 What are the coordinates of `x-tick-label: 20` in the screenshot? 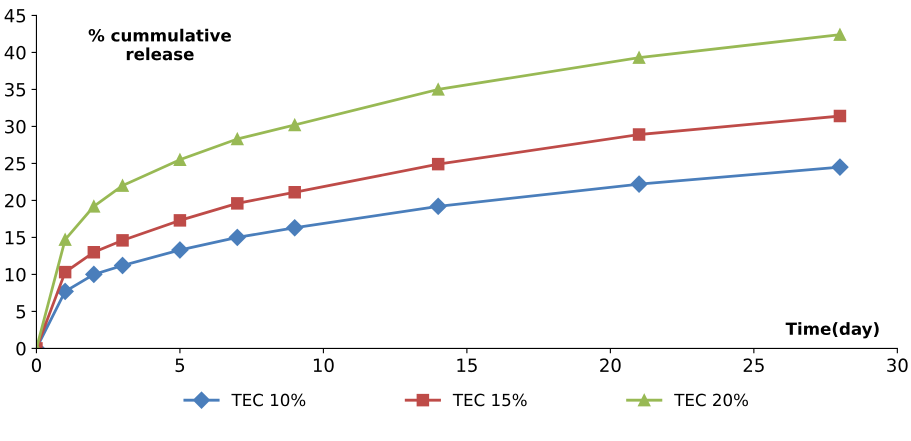 It's located at (610, 365).